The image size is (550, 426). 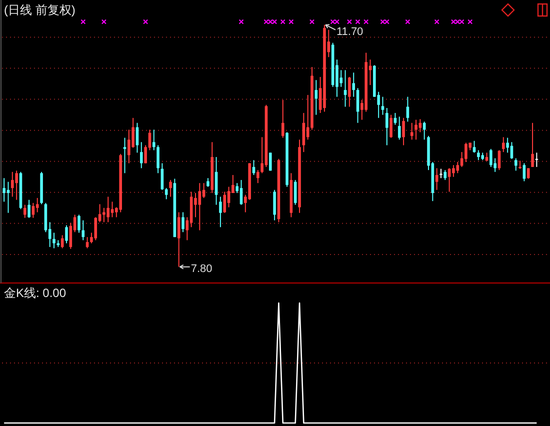 What do you see at coordinates (40, 10) in the screenshot?
I see `chart-title: (日线 前复权)` at bounding box center [40, 10].